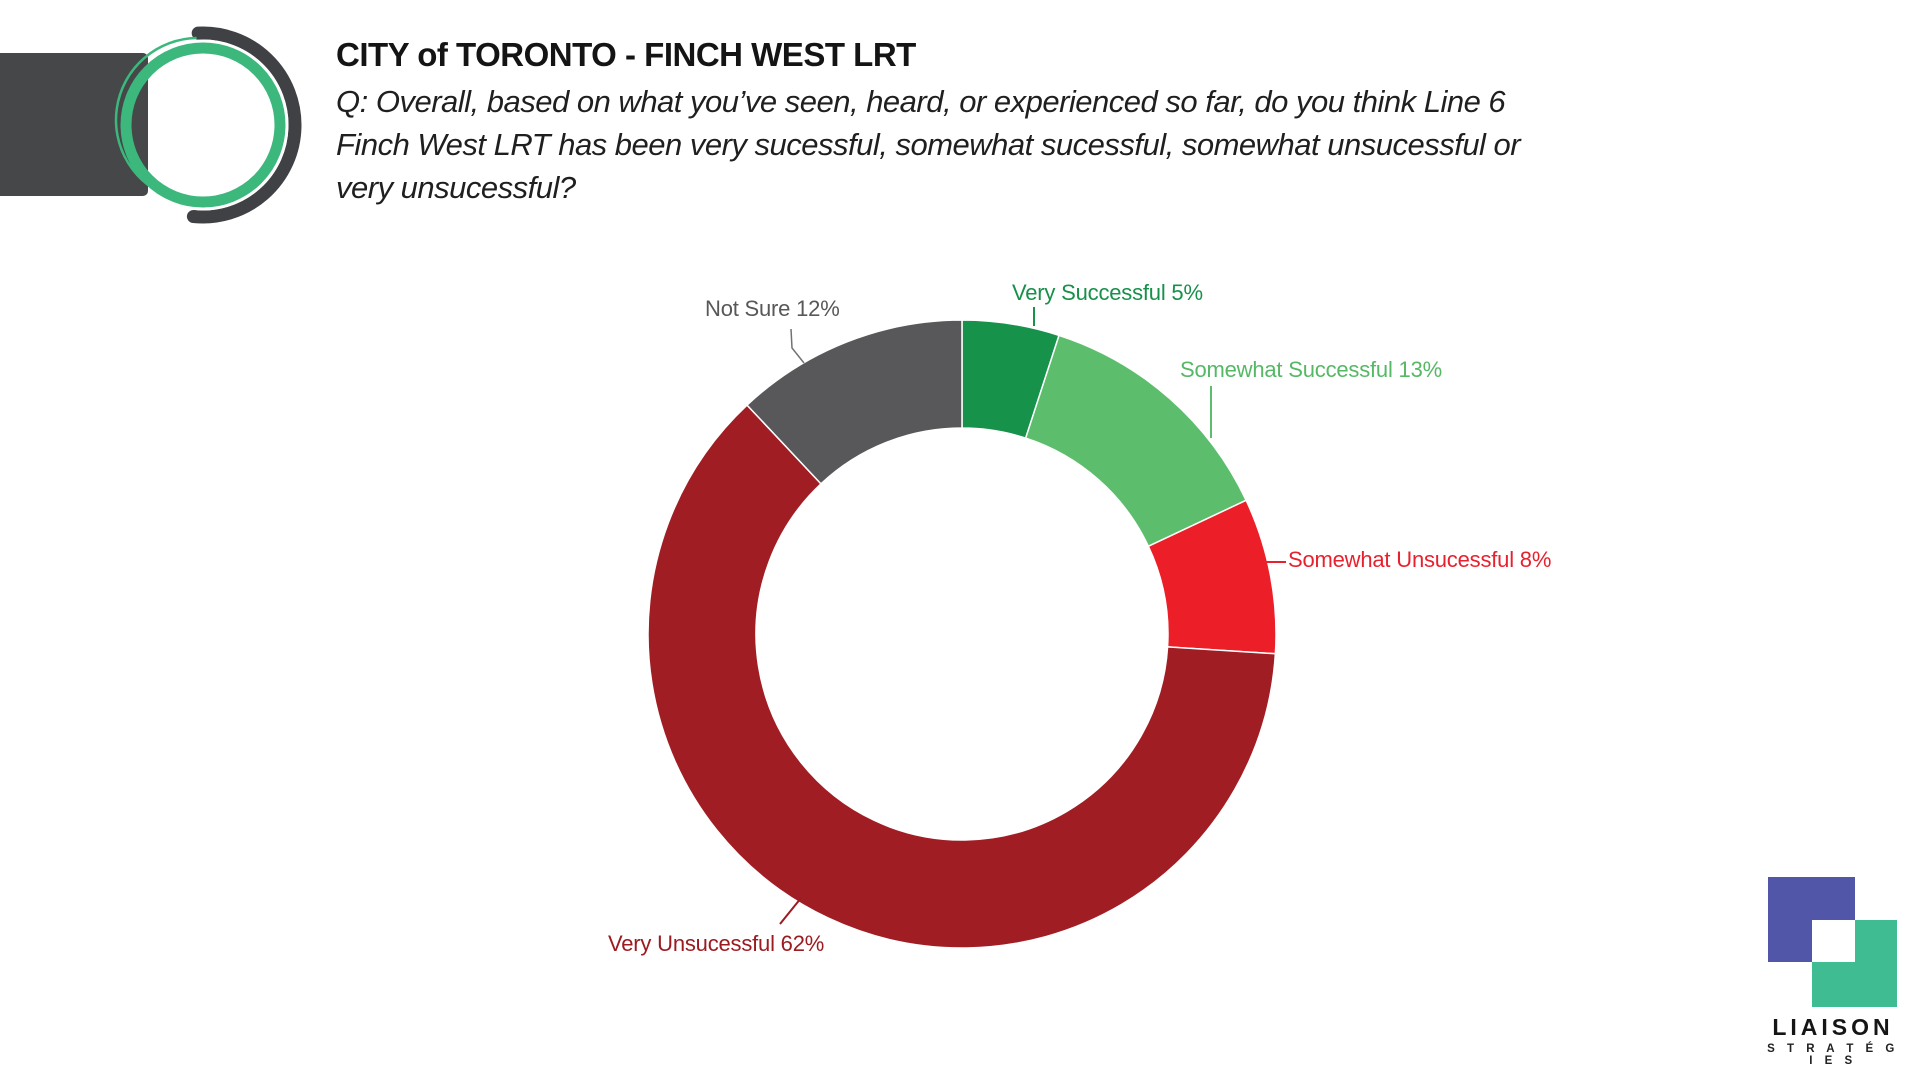  I want to click on emblem-thin-green-arc, so click(155, 118).